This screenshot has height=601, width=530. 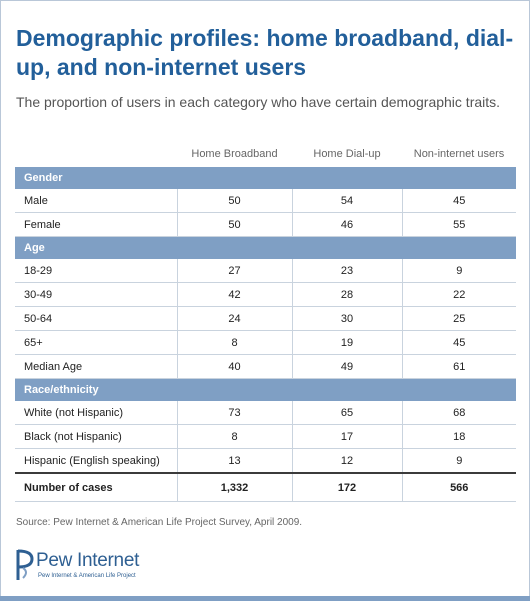 I want to click on cell-value: 19, so click(x=346, y=342).